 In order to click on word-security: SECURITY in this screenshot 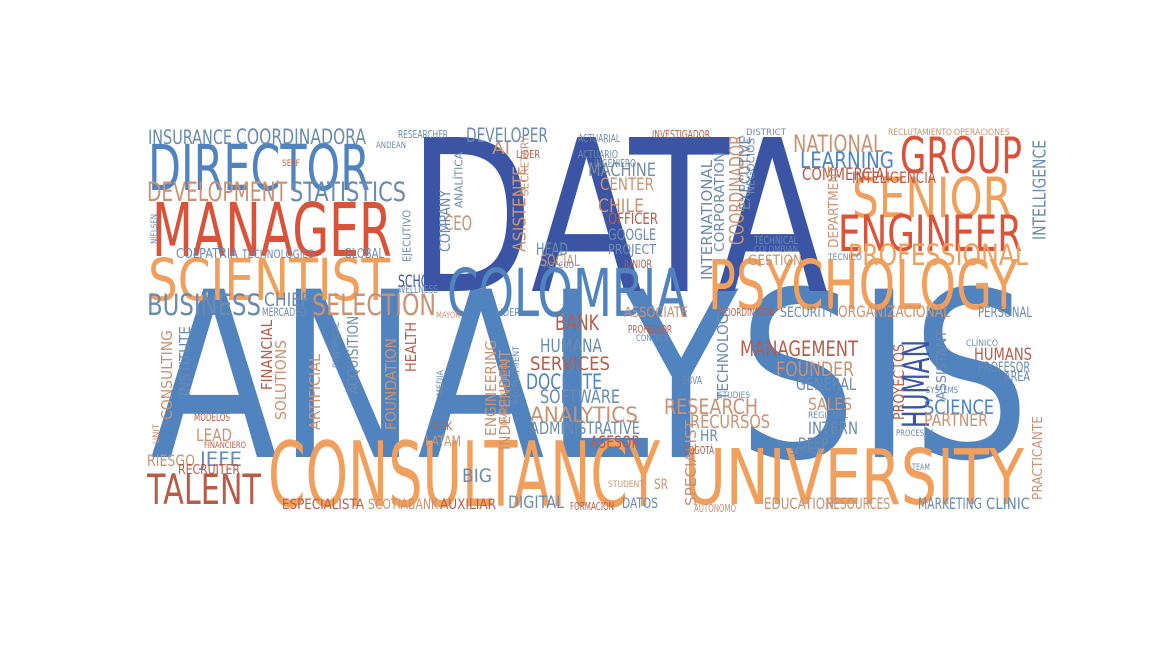, I will do `click(807, 313)`.